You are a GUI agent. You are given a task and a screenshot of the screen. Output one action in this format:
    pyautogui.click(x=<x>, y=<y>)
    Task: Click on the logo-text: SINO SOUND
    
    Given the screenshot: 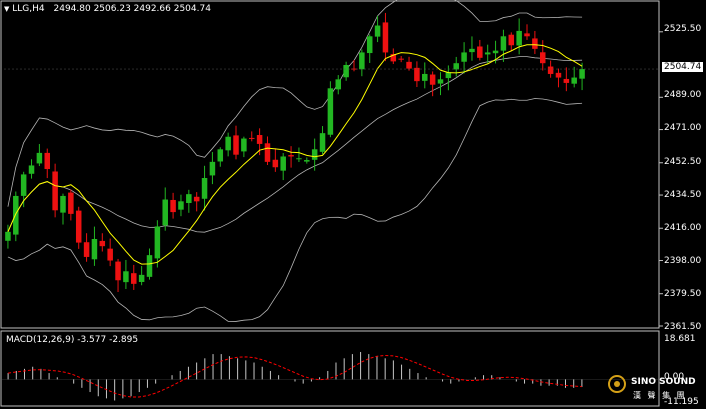 What is the action you would take?
    pyautogui.click(x=663, y=382)
    